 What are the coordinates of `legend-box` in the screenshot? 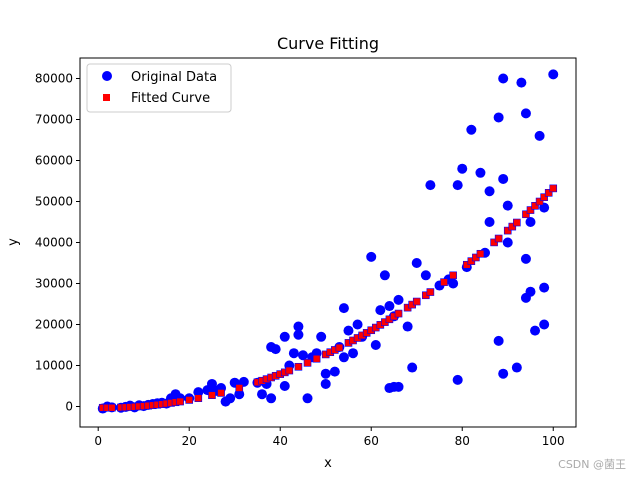 It's located at (159, 88).